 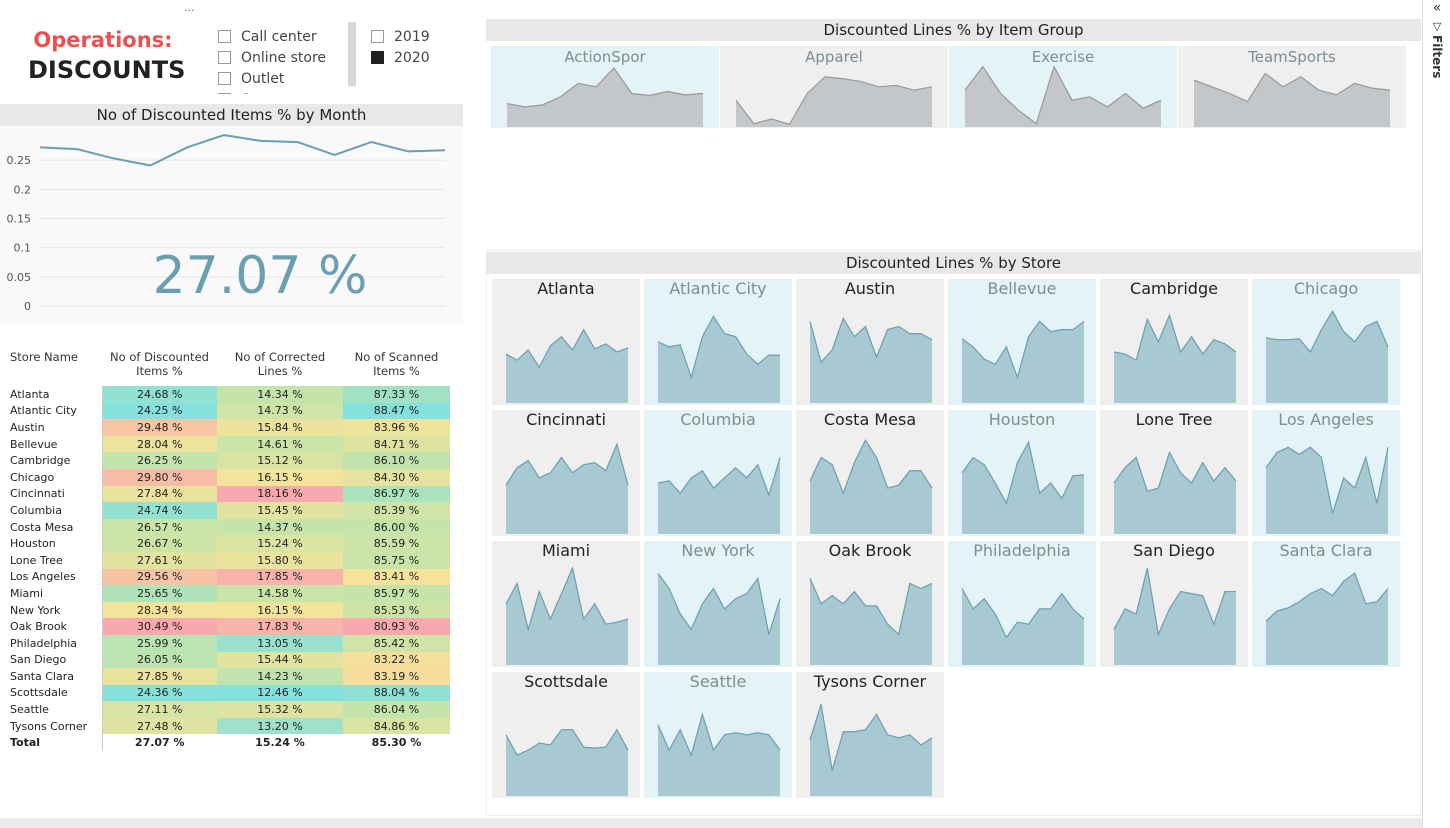 What do you see at coordinates (1063, 57) in the screenshot?
I see `panel-title: Exercise` at bounding box center [1063, 57].